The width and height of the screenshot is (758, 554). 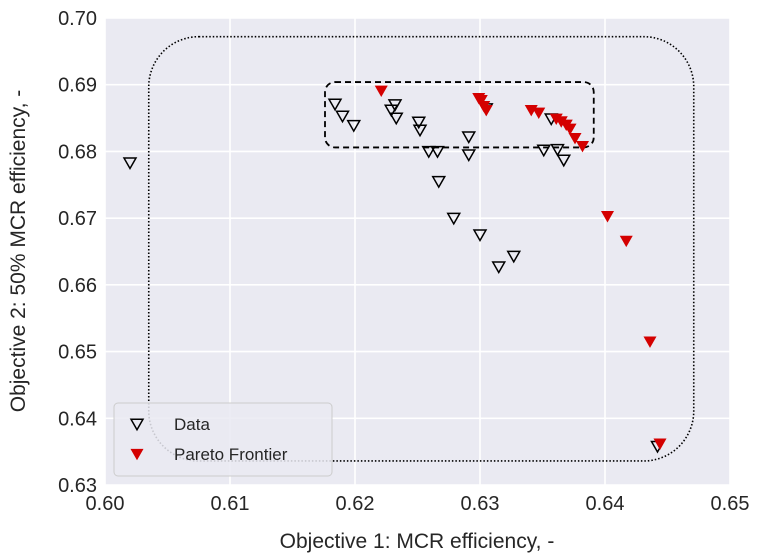 I want to click on legend-box, so click(x=223, y=439).